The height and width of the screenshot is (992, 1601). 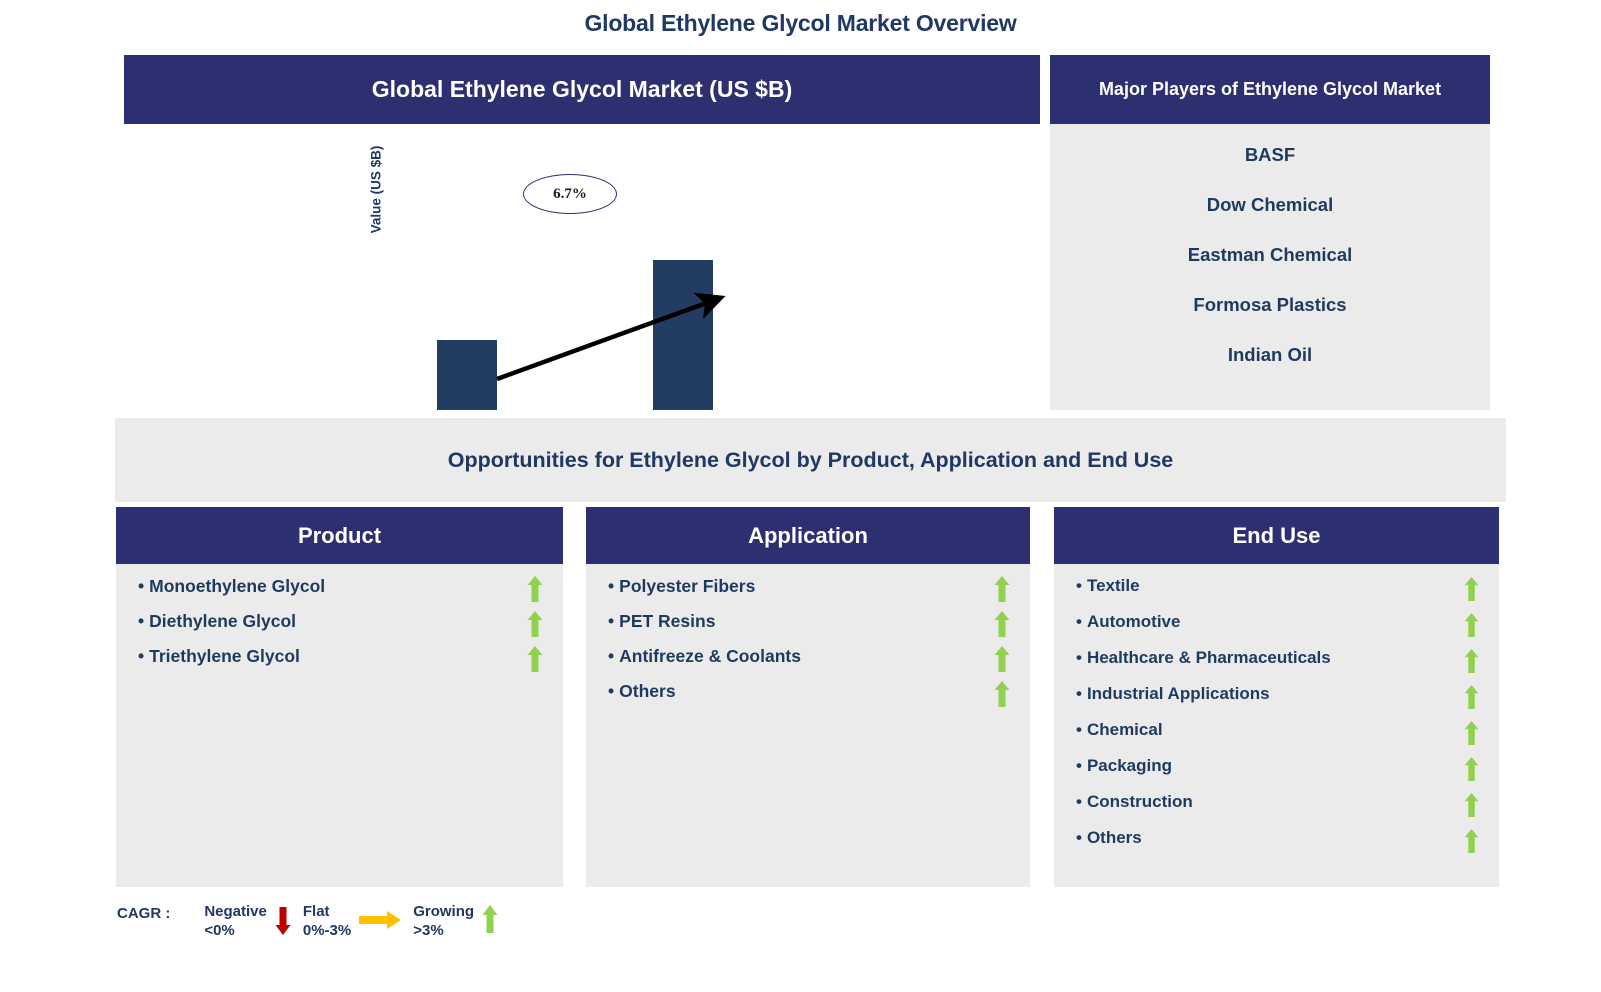 I want to click on list-item-label: • Packaging, so click(x=1124, y=765).